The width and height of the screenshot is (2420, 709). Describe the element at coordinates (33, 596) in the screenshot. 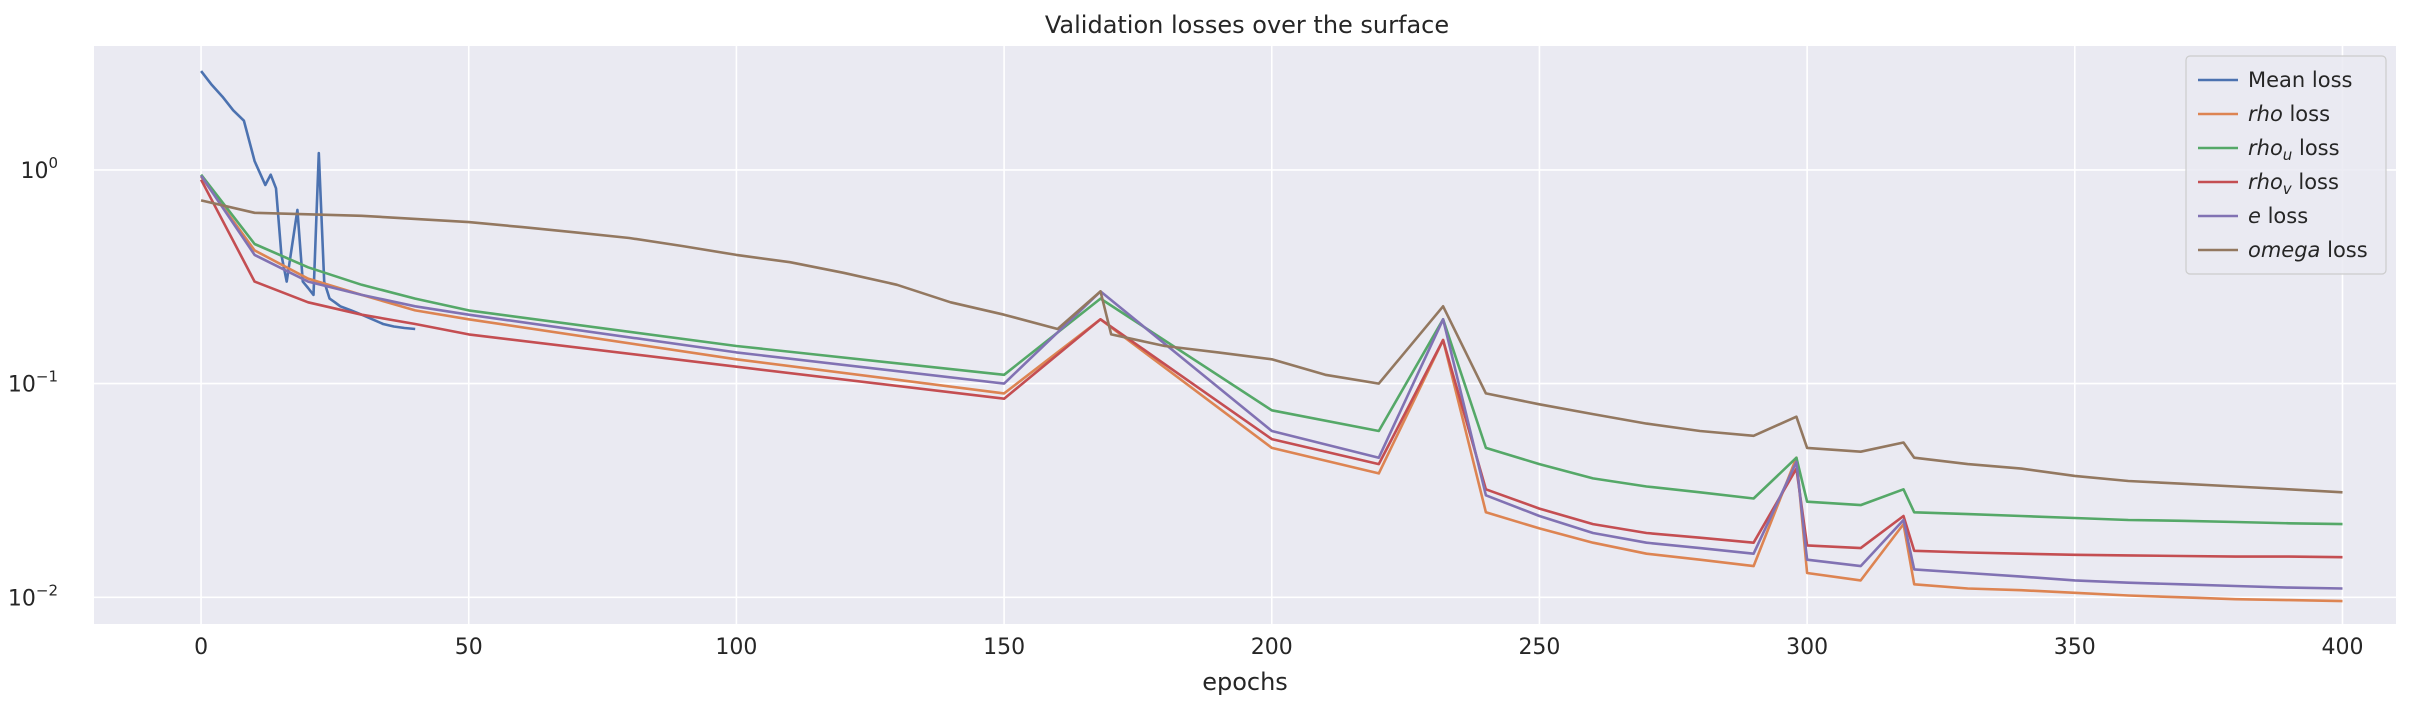

I see `y-tick-label: 10⁻²` at that location.